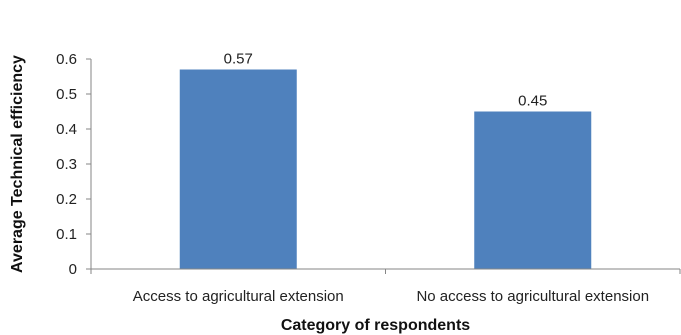 The image size is (681, 335). Describe the element at coordinates (66, 234) in the screenshot. I see `y-tick-label: 0.1` at that location.